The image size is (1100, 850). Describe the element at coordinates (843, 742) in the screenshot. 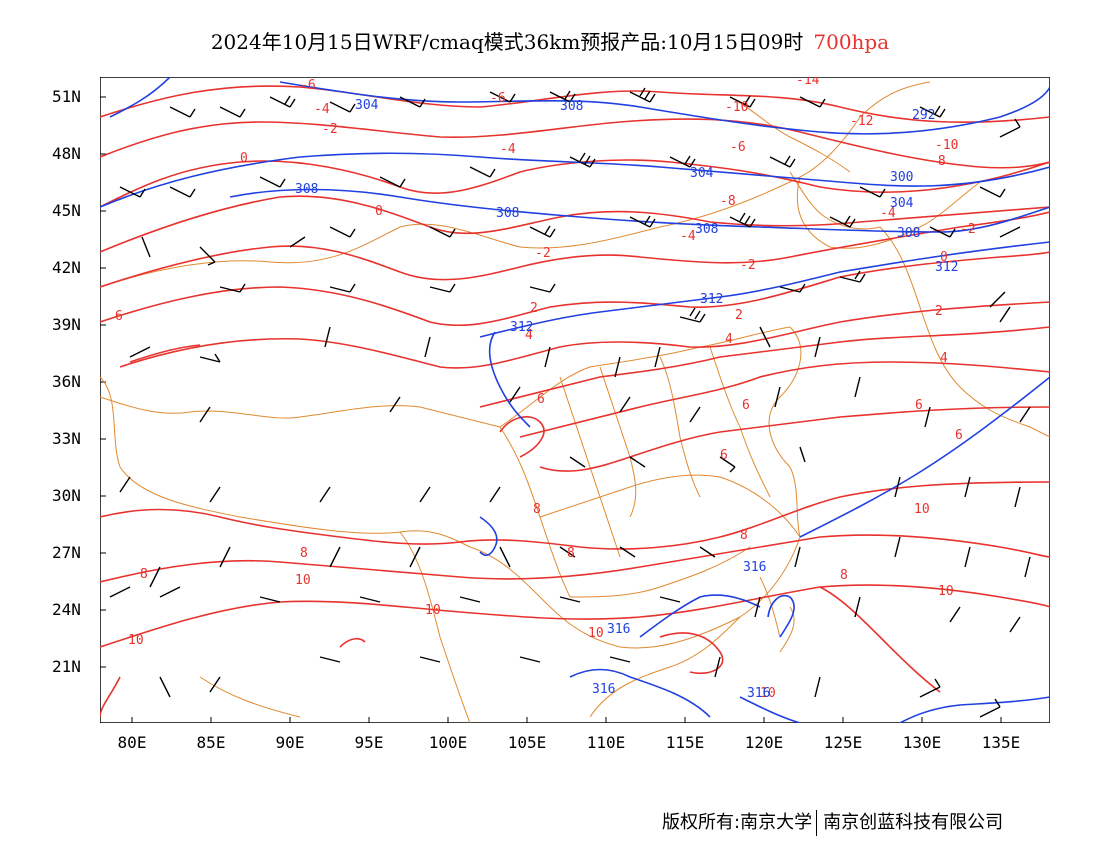

I see `lon-label-125e: 125E` at that location.